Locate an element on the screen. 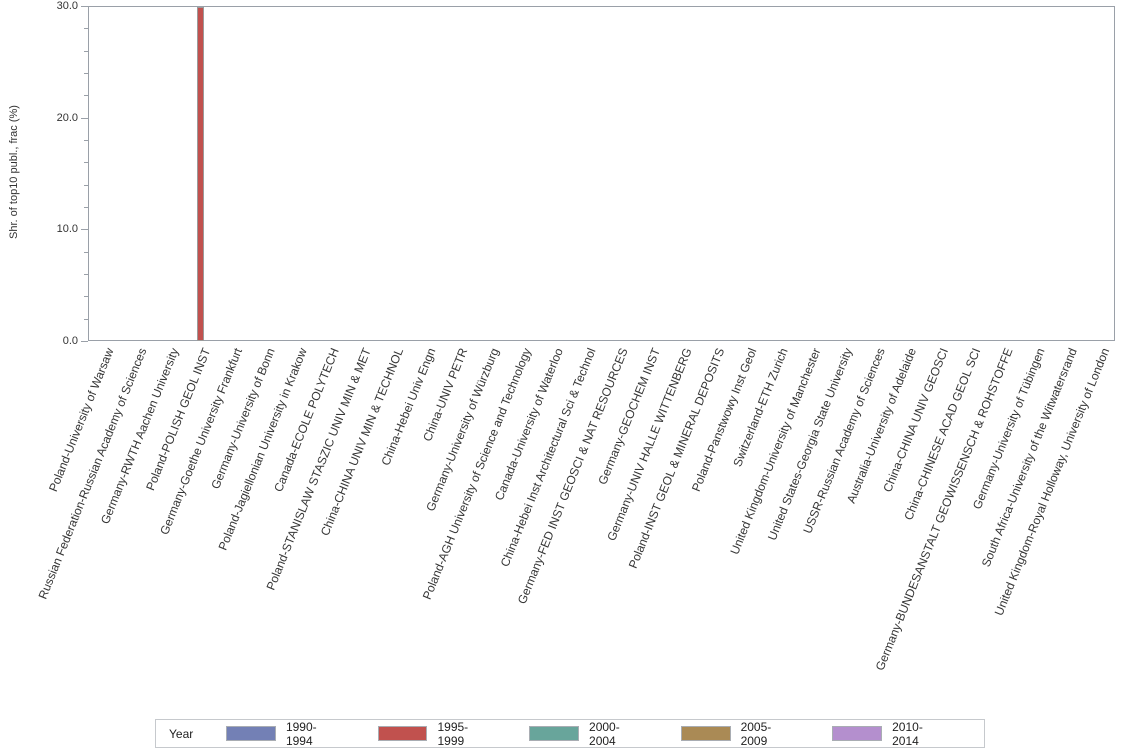 The width and height of the screenshot is (1134, 756). y-tick-label: 0.0 is located at coordinates (70, 341).